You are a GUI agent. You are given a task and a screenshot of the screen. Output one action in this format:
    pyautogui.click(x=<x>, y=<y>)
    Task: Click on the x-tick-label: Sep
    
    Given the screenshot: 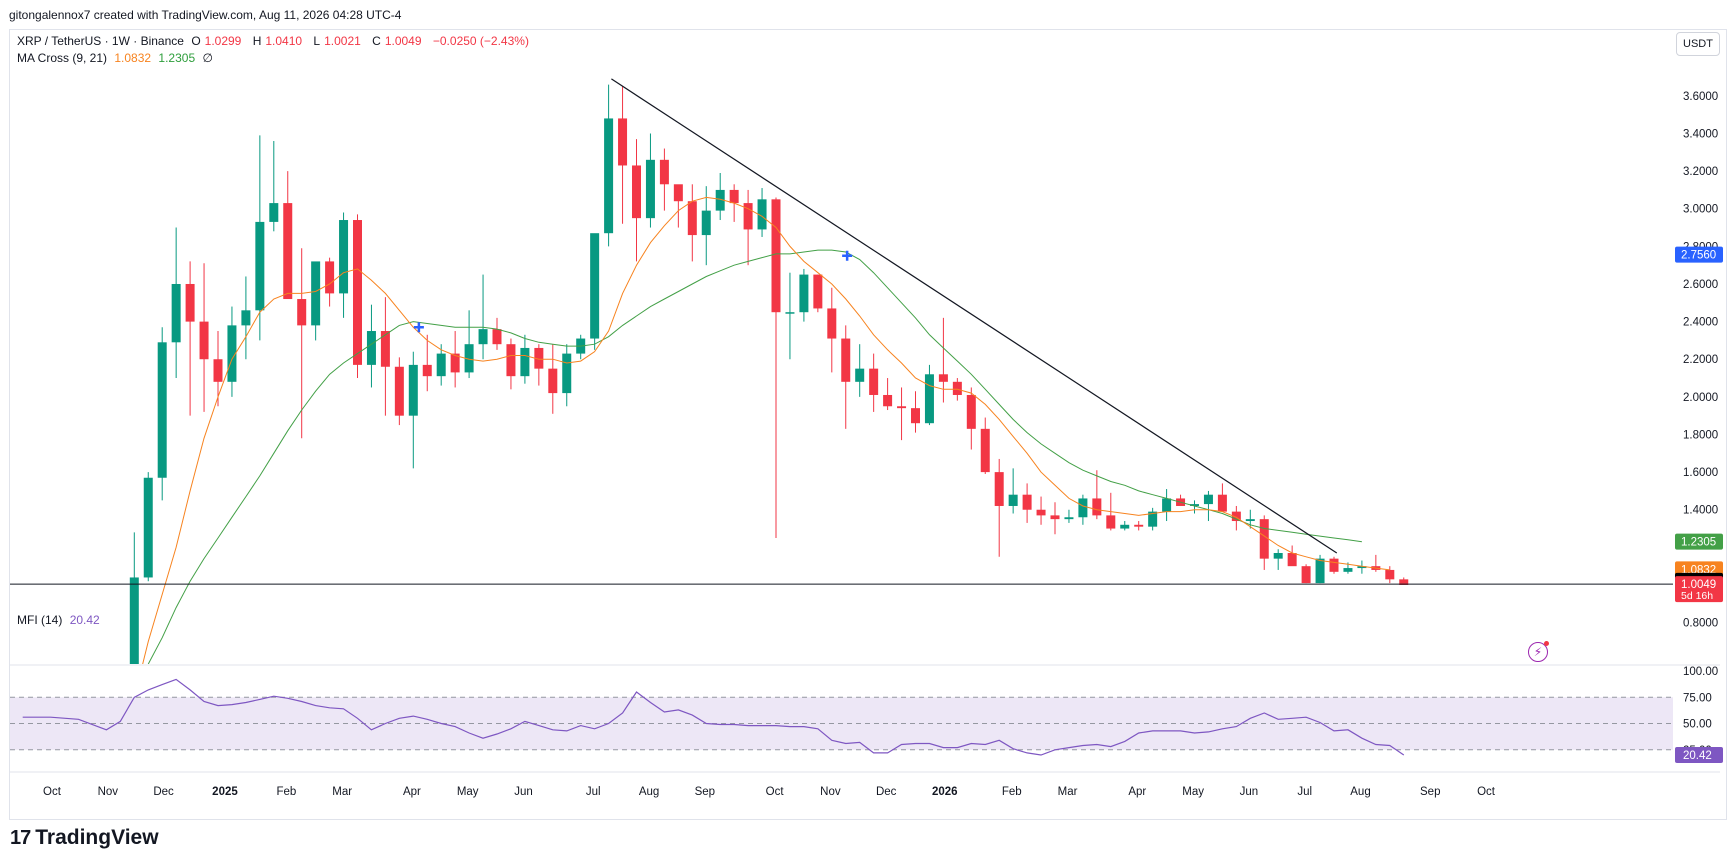 What is the action you would take?
    pyautogui.click(x=705, y=792)
    